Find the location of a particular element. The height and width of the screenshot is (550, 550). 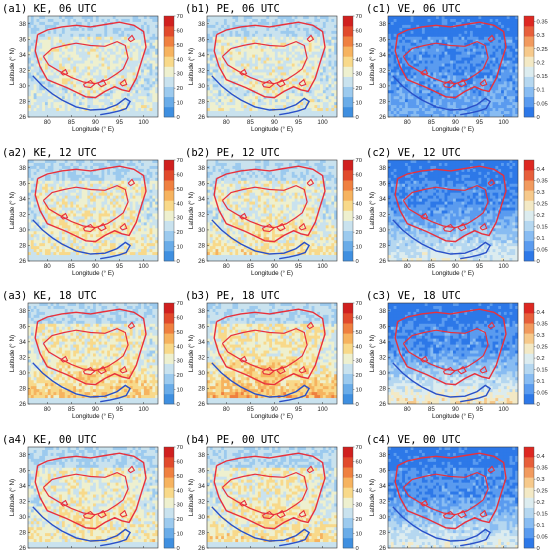

panel-title: (b4) PE, 00 UTC is located at coordinates (232, 440).